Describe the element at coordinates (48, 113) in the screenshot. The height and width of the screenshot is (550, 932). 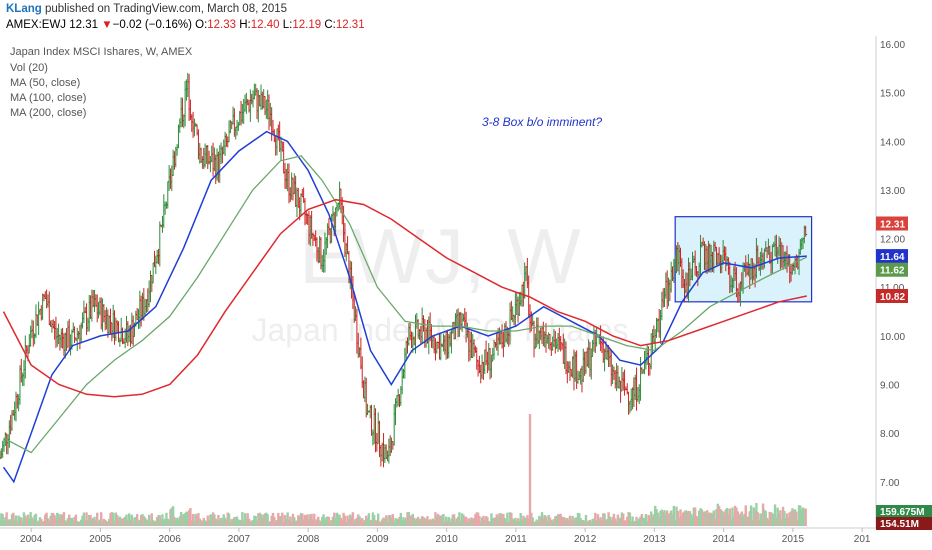
I see `legend-ma200: MA (200, close)` at that location.